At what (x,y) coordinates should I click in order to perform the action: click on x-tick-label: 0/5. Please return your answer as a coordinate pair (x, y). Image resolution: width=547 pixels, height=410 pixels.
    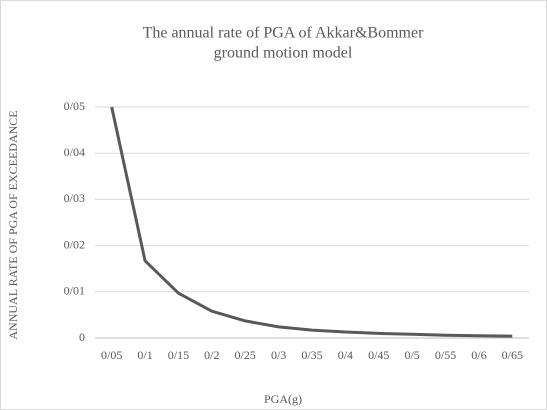
    Looking at the image, I should click on (411, 355).